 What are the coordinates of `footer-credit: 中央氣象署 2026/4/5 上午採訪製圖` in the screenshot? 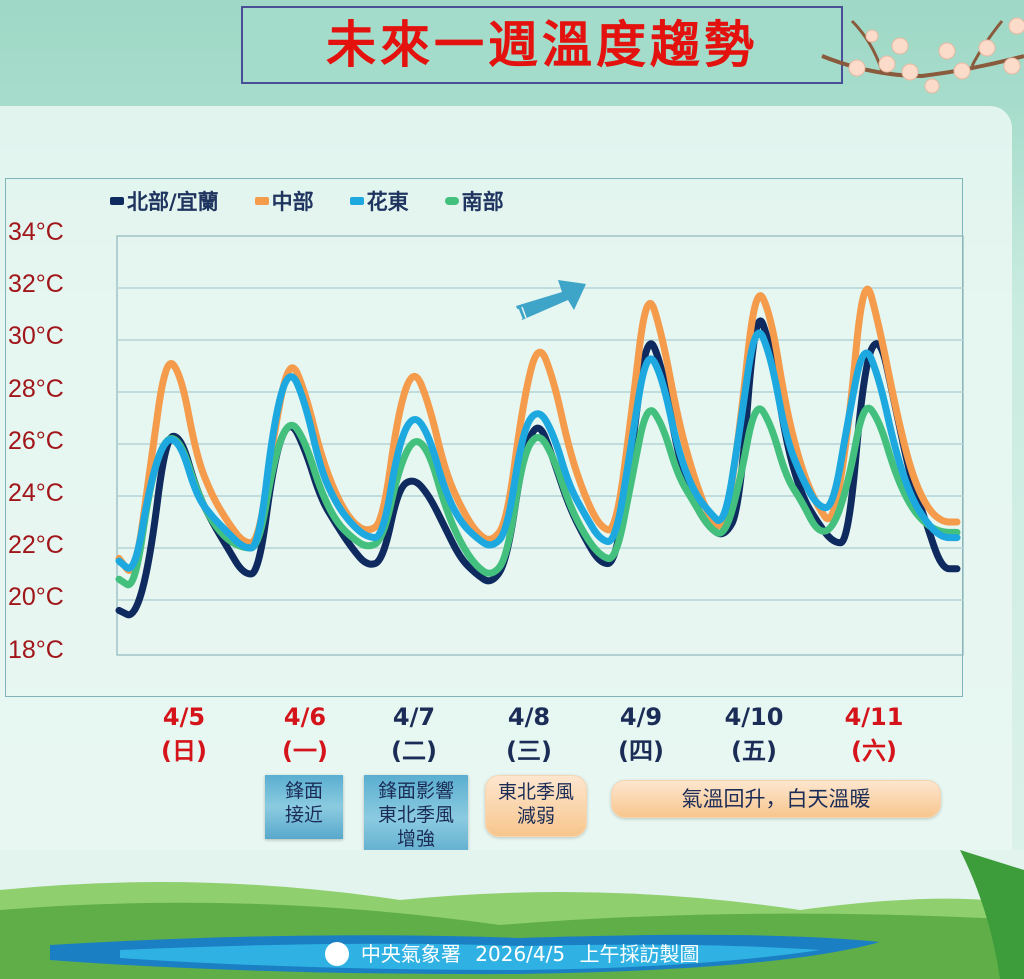 It's located at (512, 954).